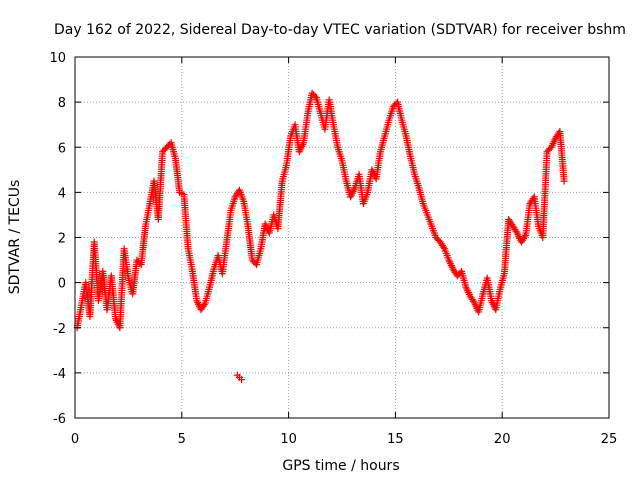 The image size is (640, 480). I want to click on y-tick-label: -6, so click(59, 419).